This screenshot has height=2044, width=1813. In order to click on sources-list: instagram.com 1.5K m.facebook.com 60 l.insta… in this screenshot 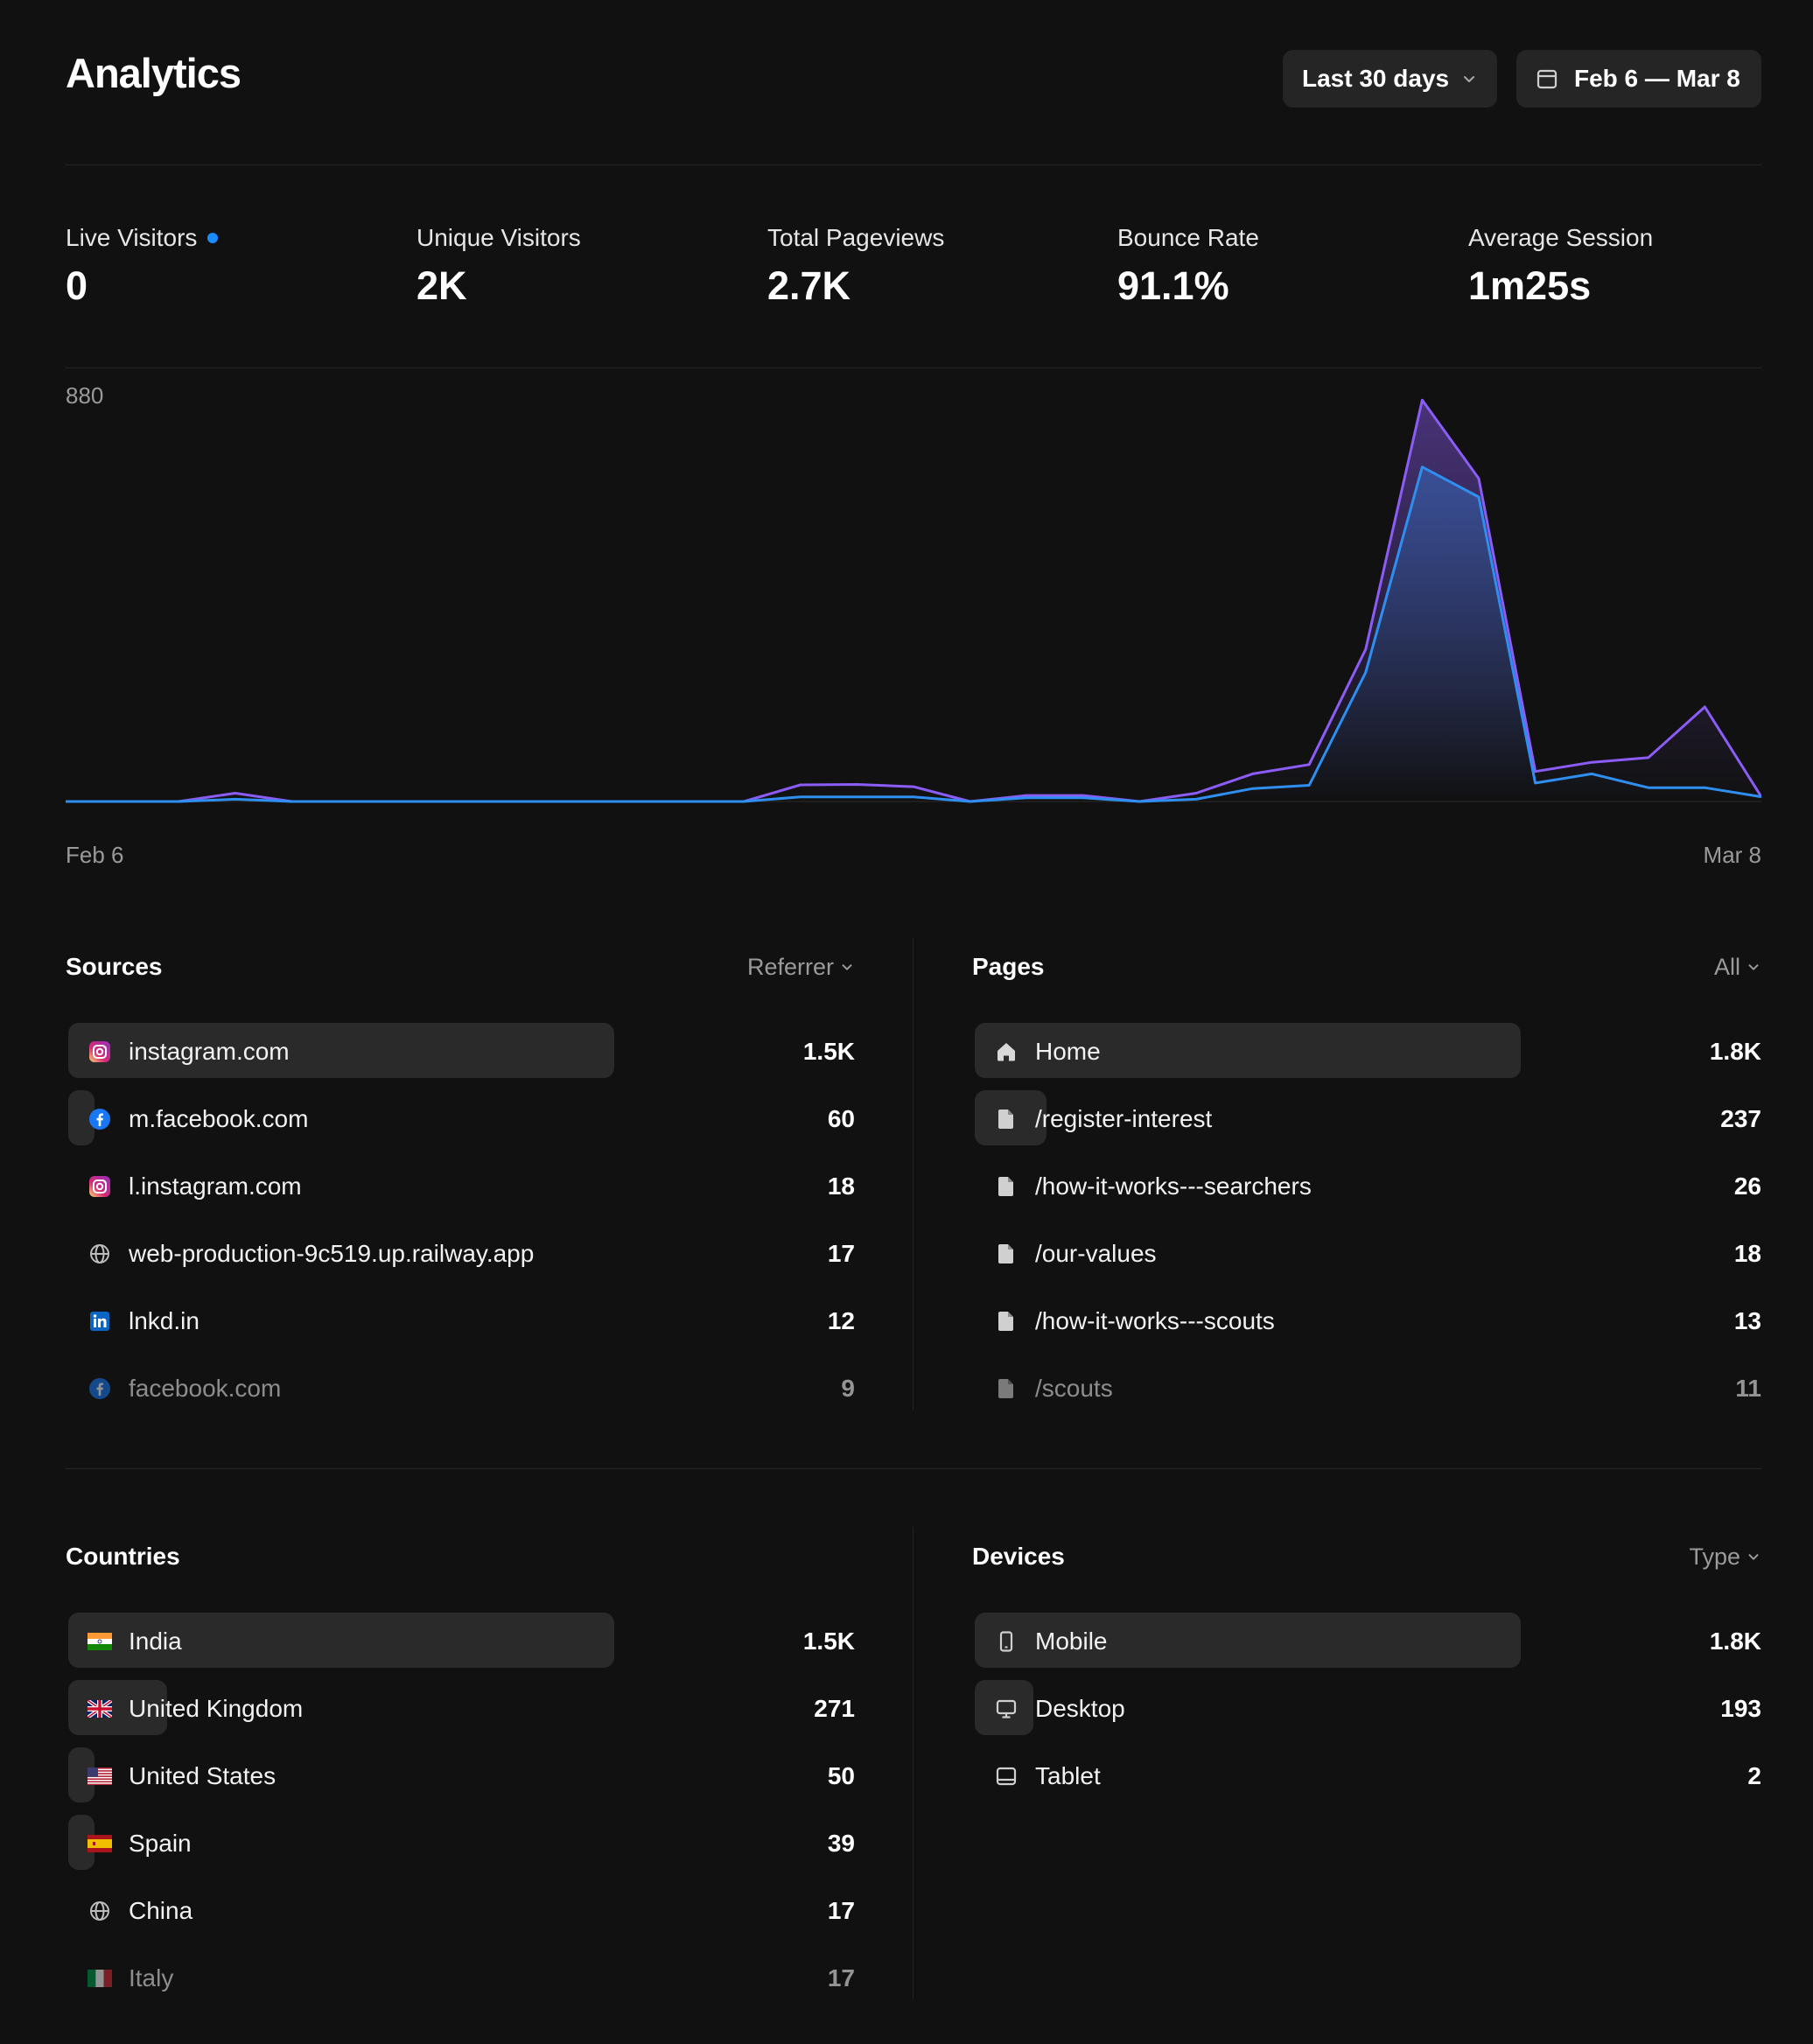, I will do `click(460, 1220)`.